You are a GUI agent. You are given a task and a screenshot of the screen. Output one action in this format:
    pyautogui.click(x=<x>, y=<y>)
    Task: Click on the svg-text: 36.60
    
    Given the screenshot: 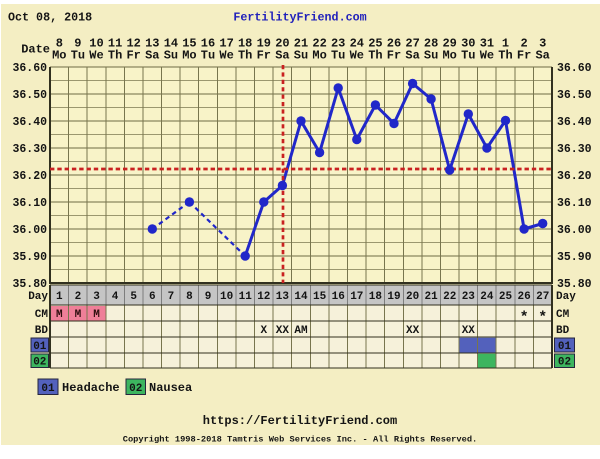 What is the action you would take?
    pyautogui.click(x=29, y=68)
    